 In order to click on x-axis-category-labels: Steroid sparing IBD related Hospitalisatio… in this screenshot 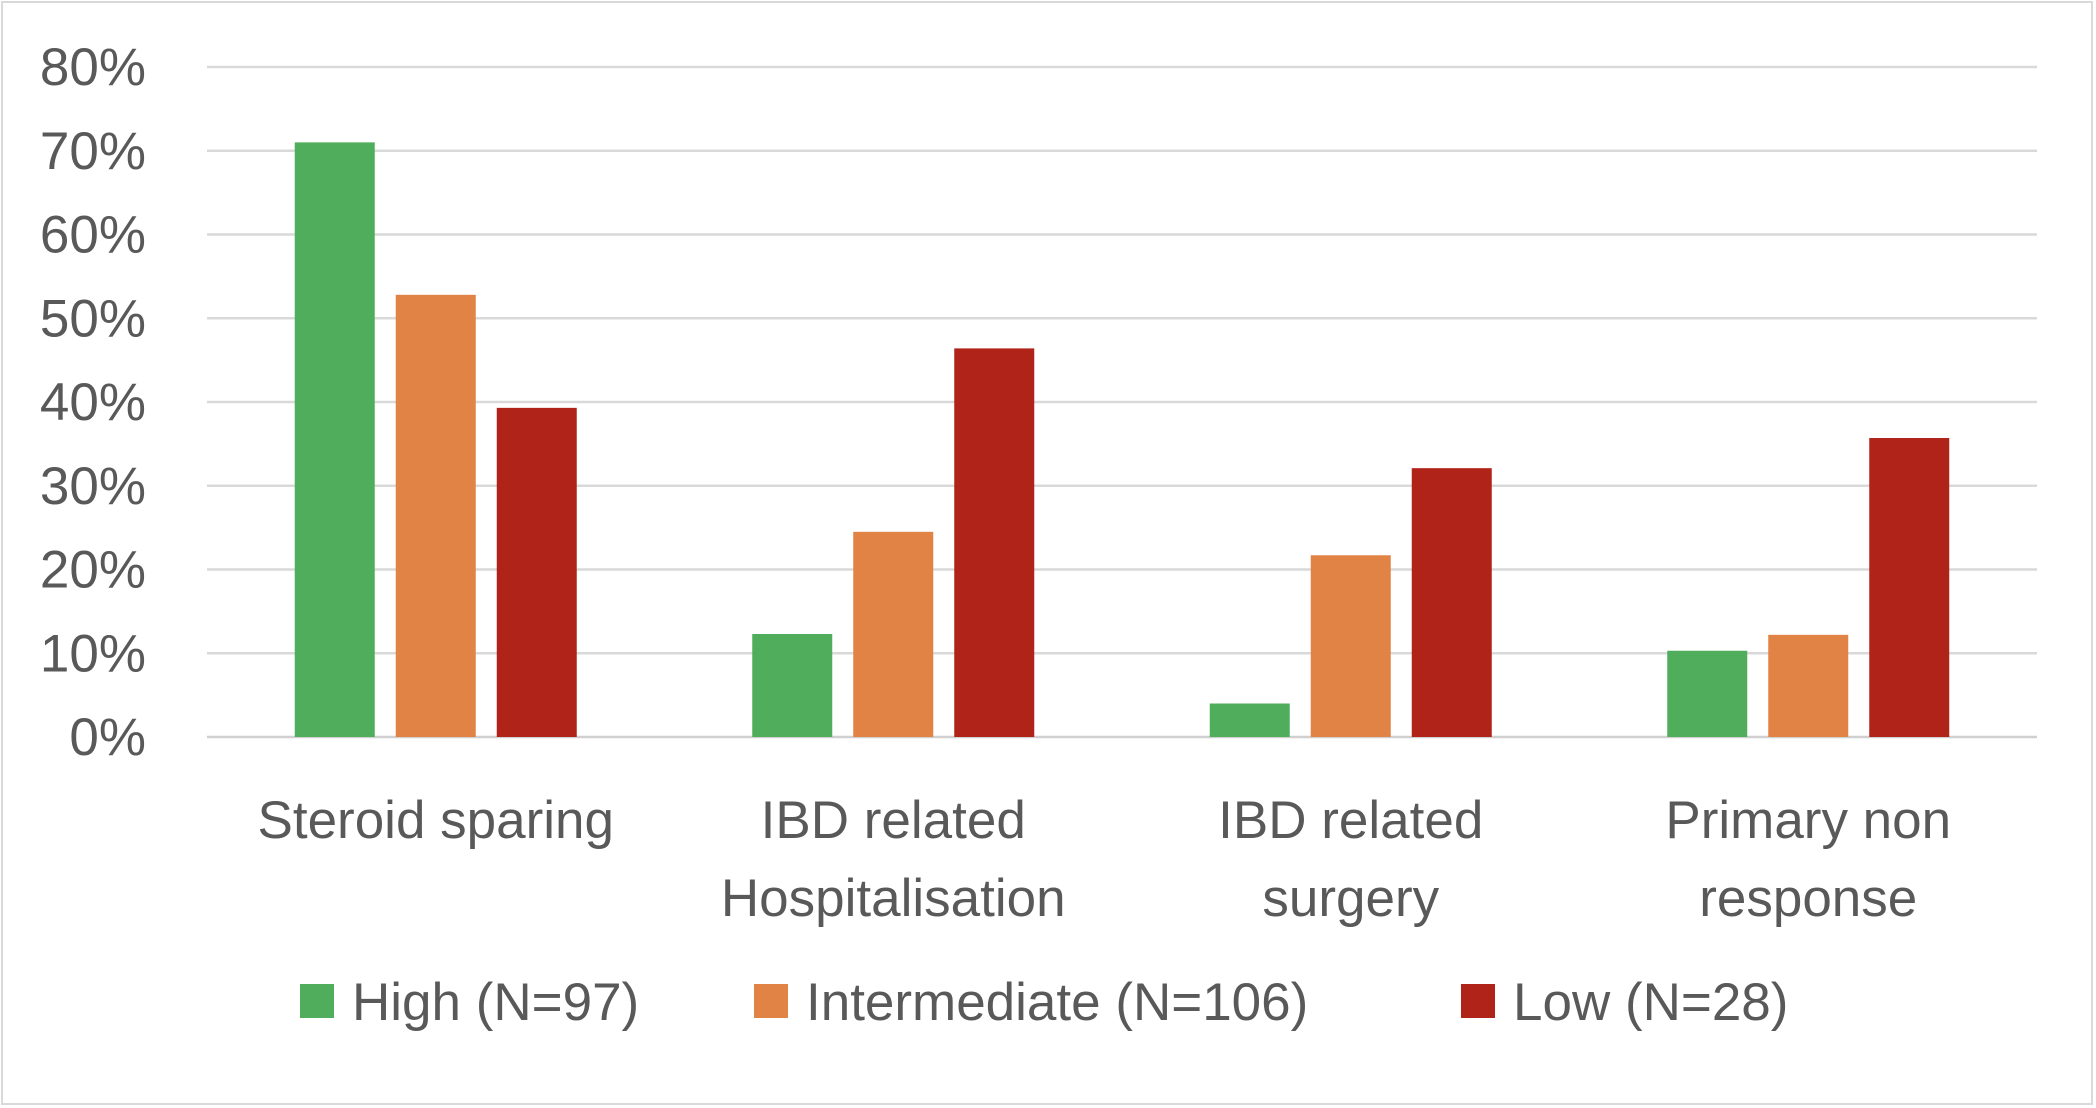, I will do `click(1105, 859)`.